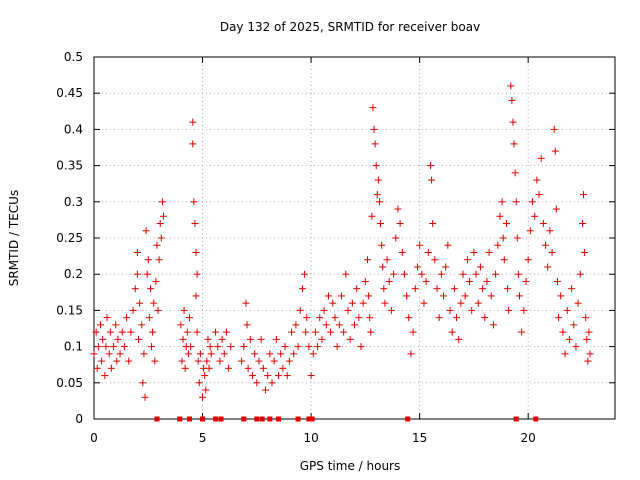  Describe the element at coordinates (419, 438) in the screenshot. I see `x-tick-label: 15` at that location.